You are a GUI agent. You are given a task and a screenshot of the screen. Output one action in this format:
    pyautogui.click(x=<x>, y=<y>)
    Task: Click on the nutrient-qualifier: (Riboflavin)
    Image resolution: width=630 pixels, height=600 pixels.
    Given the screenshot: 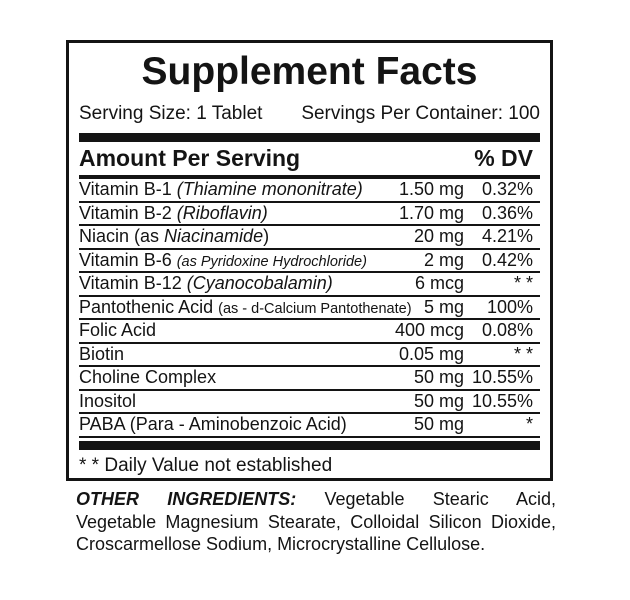 What is the action you would take?
    pyautogui.click(x=222, y=212)
    